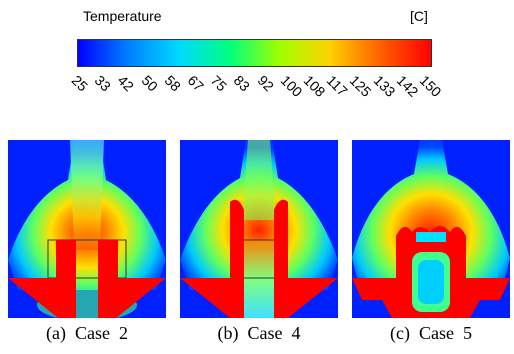 The width and height of the screenshot is (514, 354). What do you see at coordinates (314, 86) in the screenshot?
I see `colorbar-tick-label: 108` at bounding box center [314, 86].